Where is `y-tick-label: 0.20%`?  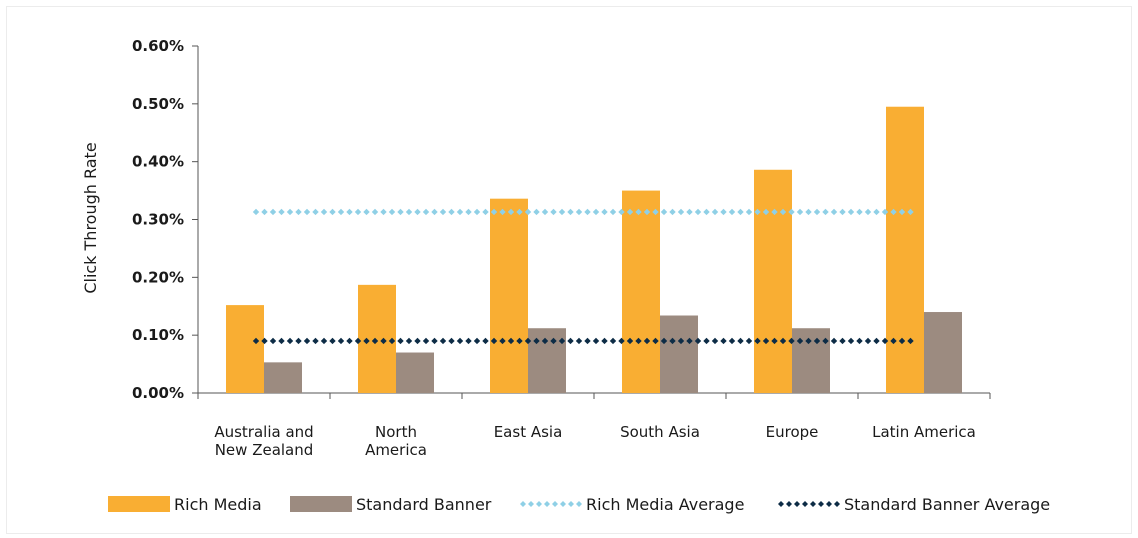 y-tick-label: 0.20% is located at coordinates (158, 277).